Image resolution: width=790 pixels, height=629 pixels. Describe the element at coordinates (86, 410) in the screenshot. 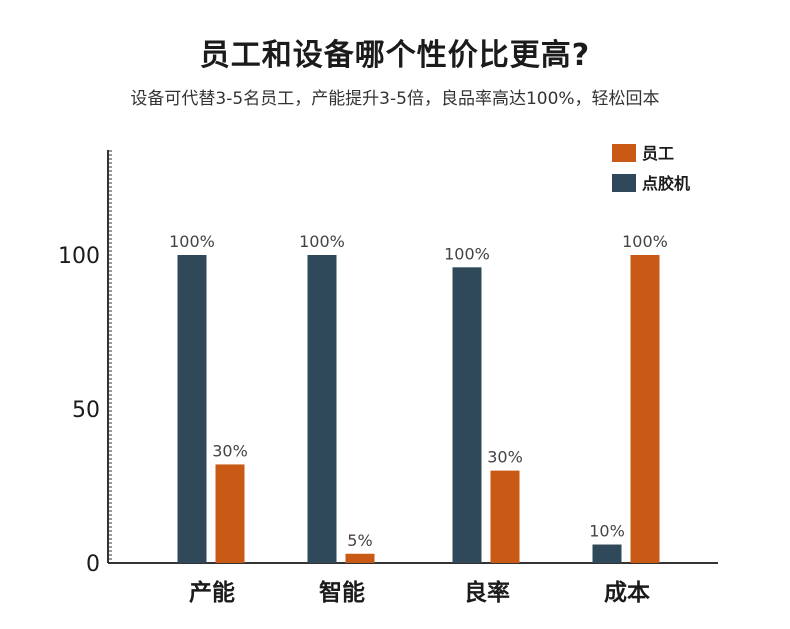

I see `y-tick-label: 50` at that location.